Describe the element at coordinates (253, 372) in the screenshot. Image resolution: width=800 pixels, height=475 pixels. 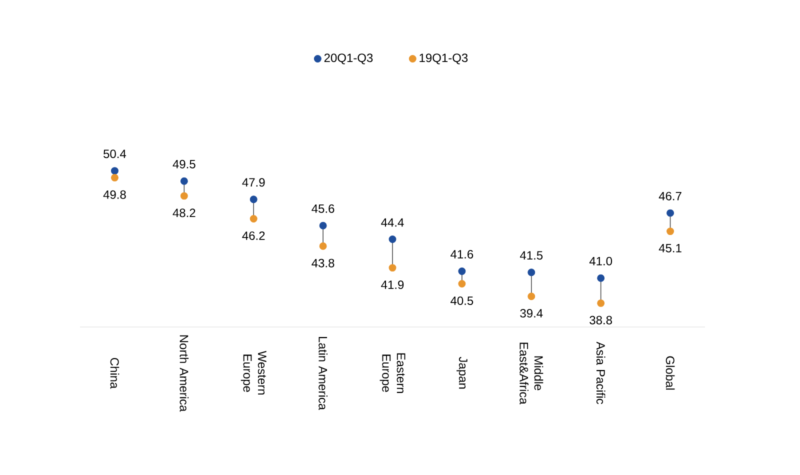
I see `x-tick-label: Western Europe` at that location.